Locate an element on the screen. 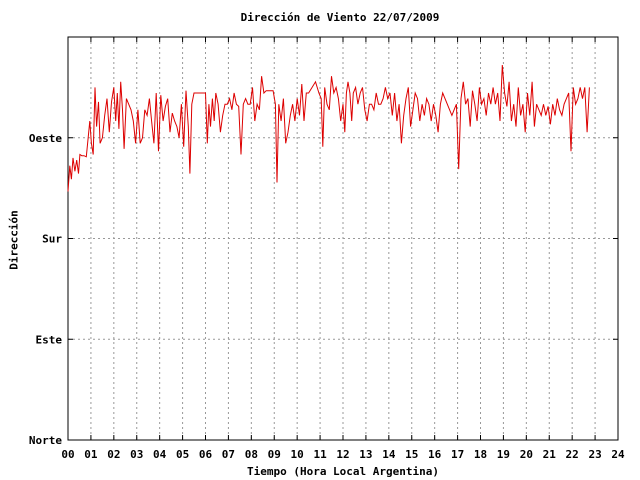 The width and height of the screenshot is (640, 480). x-tick-label: 18 is located at coordinates (480, 454).